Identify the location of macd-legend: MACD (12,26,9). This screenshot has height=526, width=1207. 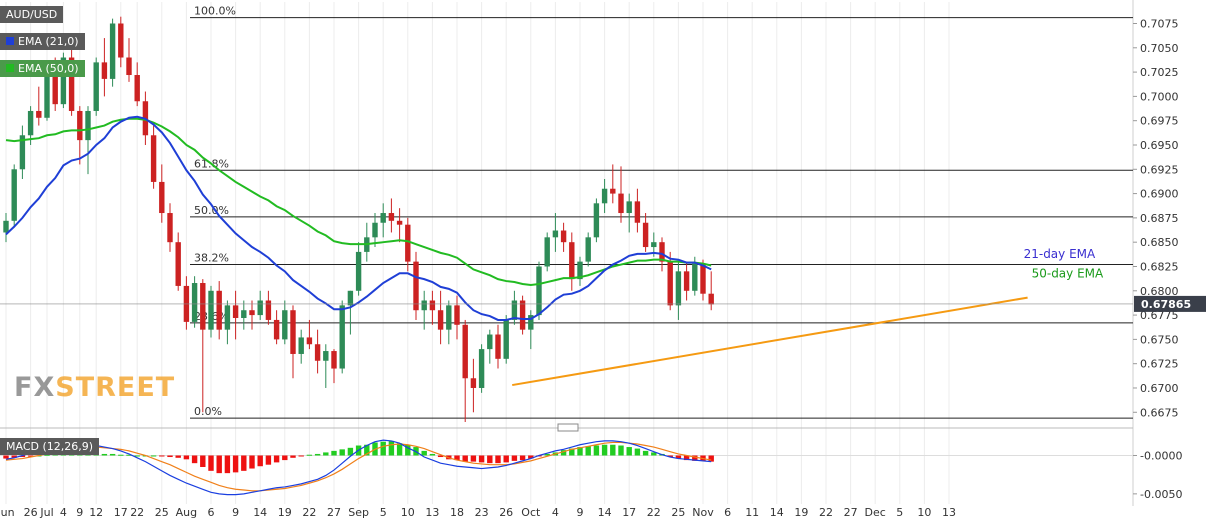
(50, 446).